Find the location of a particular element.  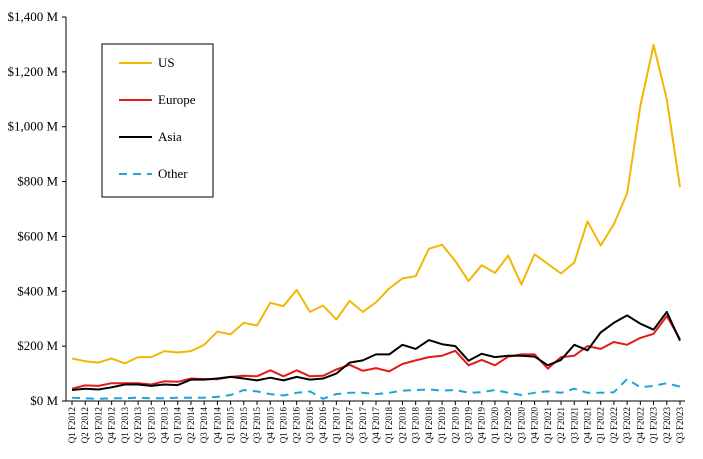

x-tick-label: Q3 F2023 is located at coordinates (680, 425).